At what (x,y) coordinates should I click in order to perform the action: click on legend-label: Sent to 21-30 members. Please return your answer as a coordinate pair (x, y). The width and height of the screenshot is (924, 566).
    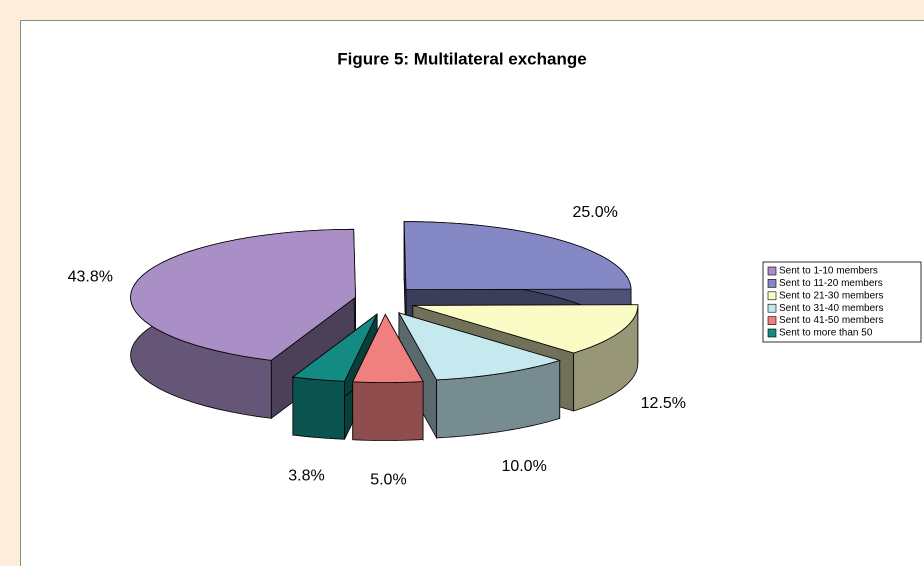
    Looking at the image, I should click on (831, 295).